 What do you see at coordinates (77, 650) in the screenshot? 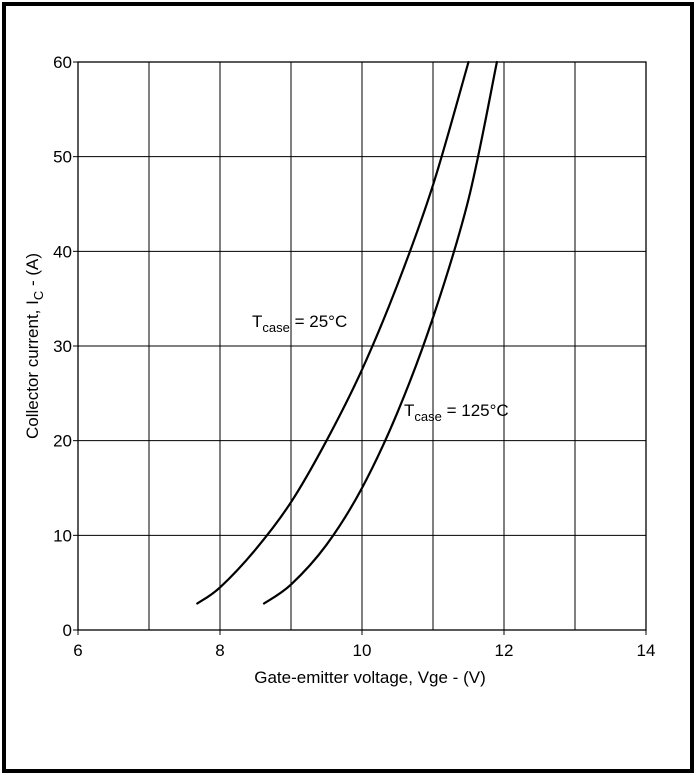
I see `x-tick-label-6: 6` at bounding box center [77, 650].